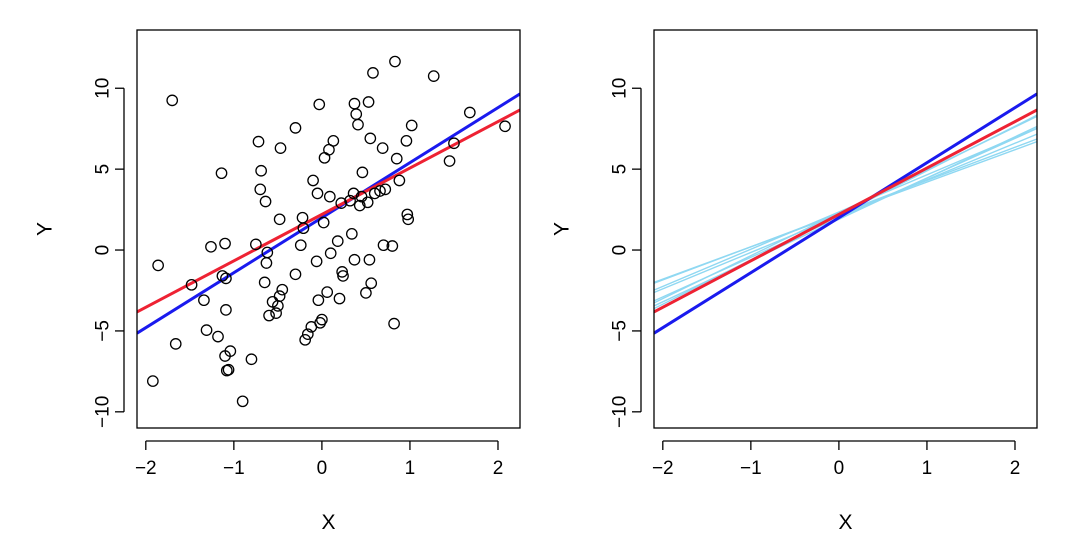 This screenshot has width=1080, height=552. What do you see at coordinates (839, 468) in the screenshot?
I see `right-x-tick-label-2: 0` at bounding box center [839, 468].